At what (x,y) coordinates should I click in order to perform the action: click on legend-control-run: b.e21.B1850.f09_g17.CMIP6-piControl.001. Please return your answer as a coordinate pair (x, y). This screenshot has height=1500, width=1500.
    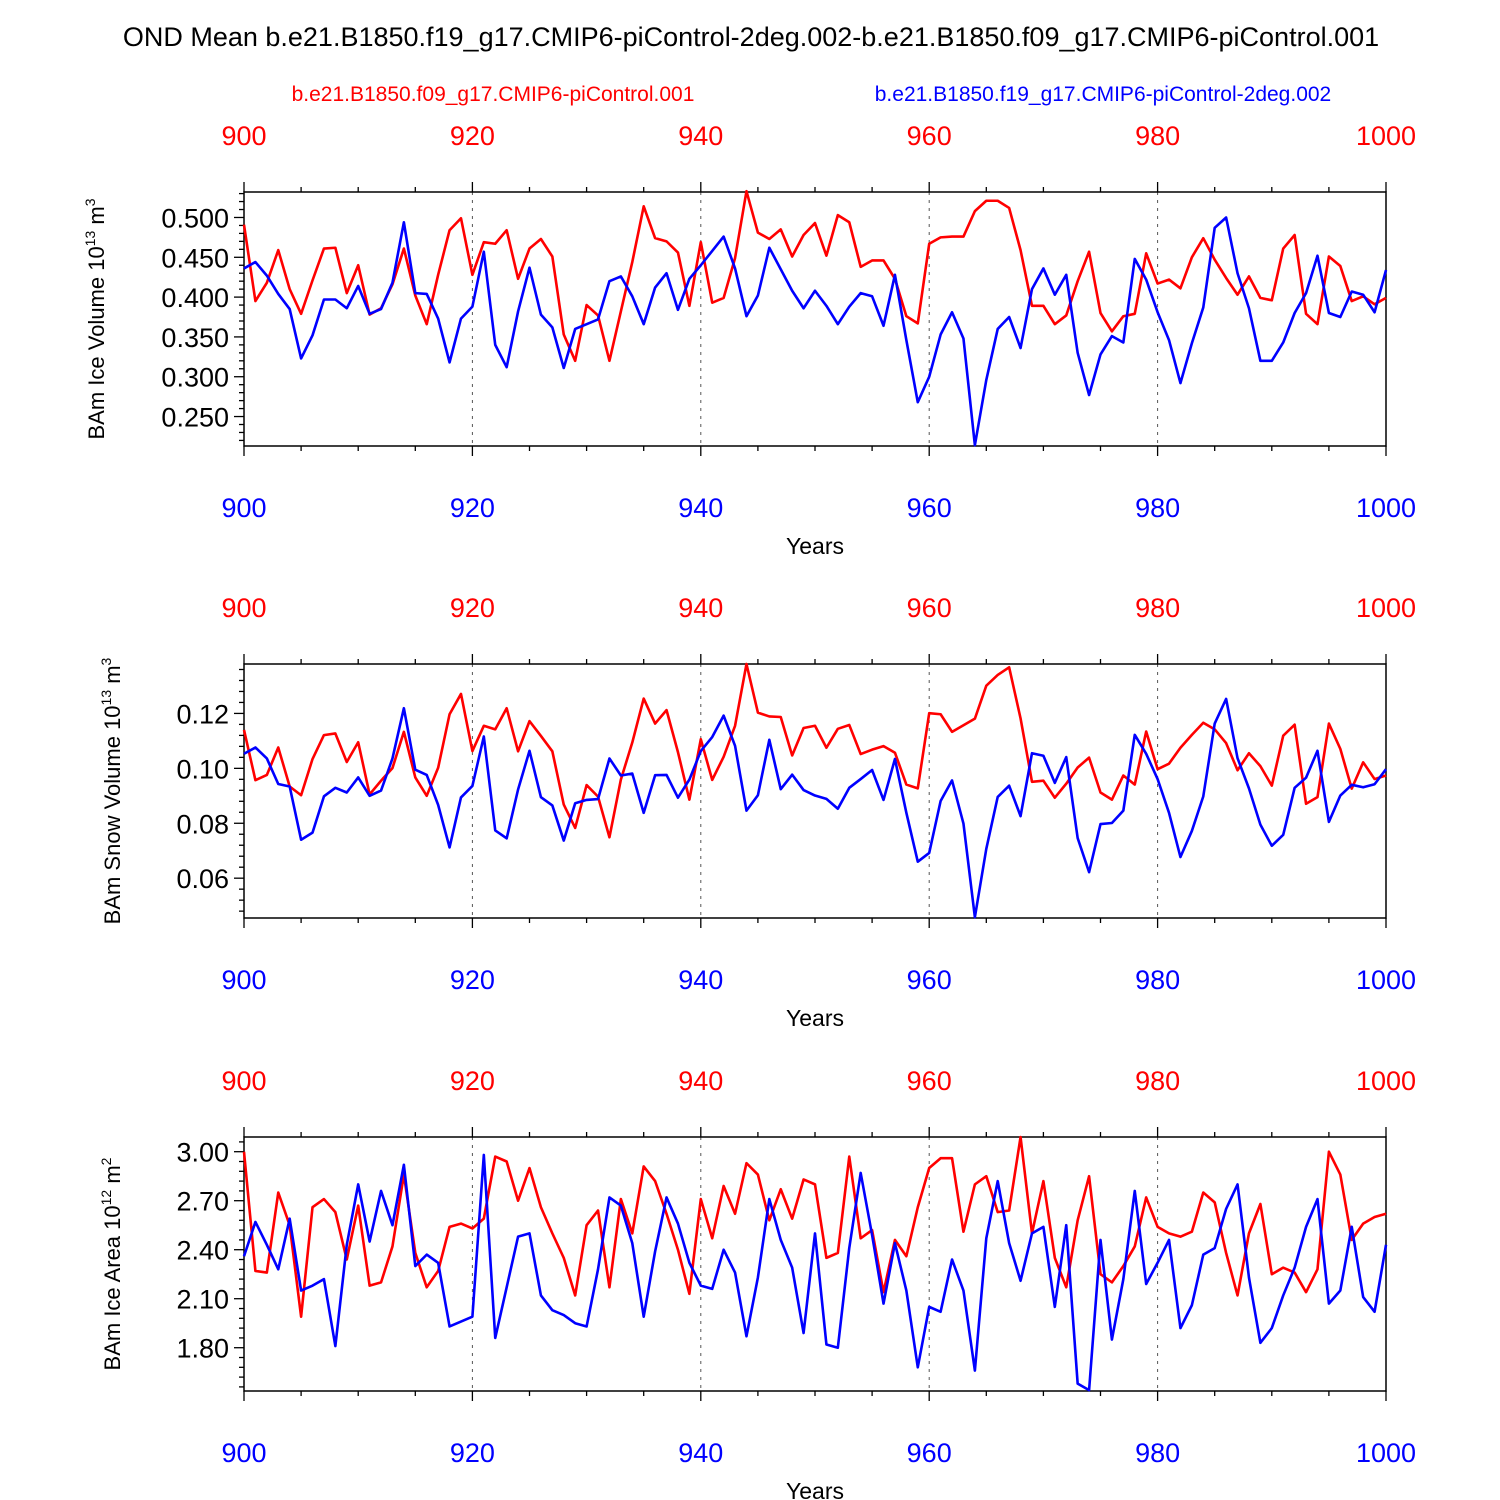
    Looking at the image, I should click on (493, 94).